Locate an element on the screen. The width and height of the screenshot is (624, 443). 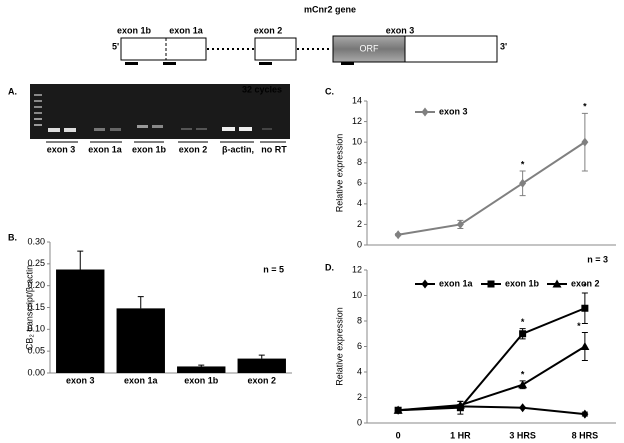
y-axis-label: CB₂ transcript/β-actin is located at coordinates (29, 307).